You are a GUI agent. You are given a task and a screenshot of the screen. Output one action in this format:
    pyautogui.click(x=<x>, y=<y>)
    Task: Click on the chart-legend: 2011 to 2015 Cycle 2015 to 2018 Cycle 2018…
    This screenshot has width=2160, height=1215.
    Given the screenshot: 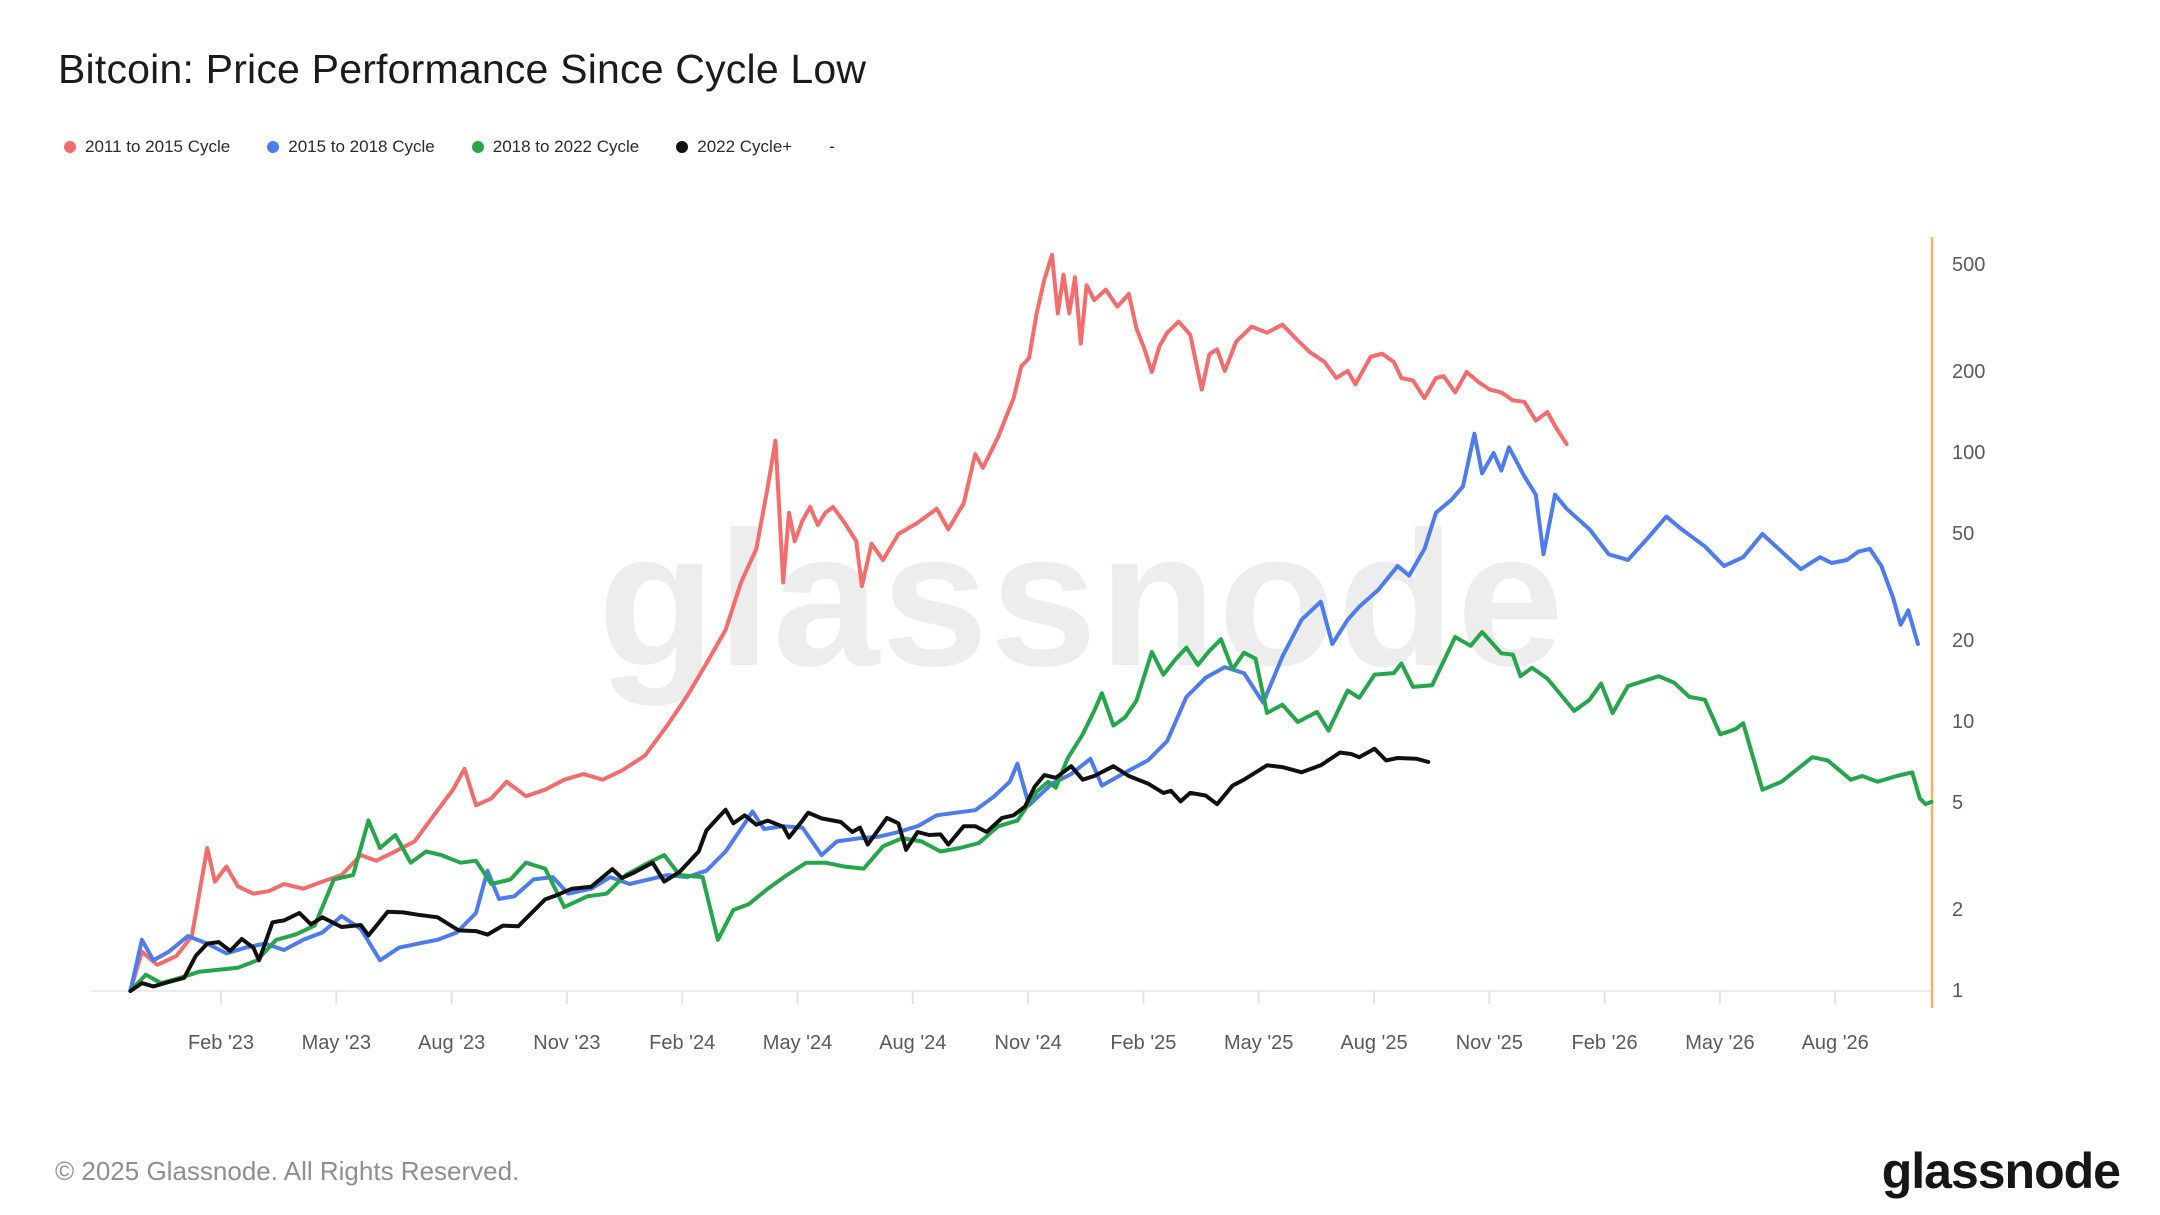 What is the action you would take?
    pyautogui.click(x=449, y=147)
    